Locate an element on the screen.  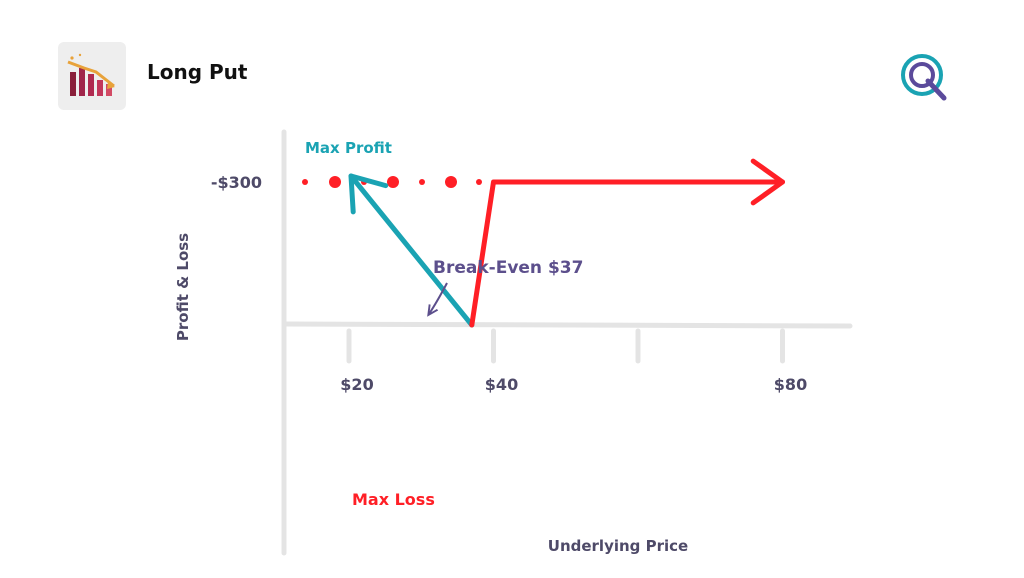
y-axis-title: Profit & Loss is located at coordinates (183, 287).